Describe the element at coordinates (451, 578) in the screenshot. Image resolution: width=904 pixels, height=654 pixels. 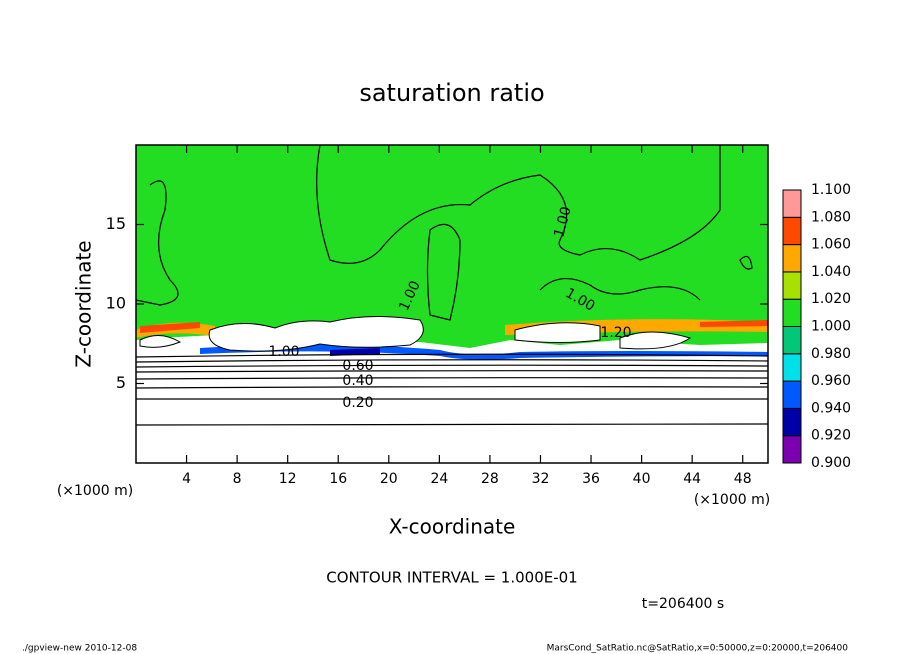
I see `annotation: CONTOUR INTERVAL = 1.000E-01` at that location.